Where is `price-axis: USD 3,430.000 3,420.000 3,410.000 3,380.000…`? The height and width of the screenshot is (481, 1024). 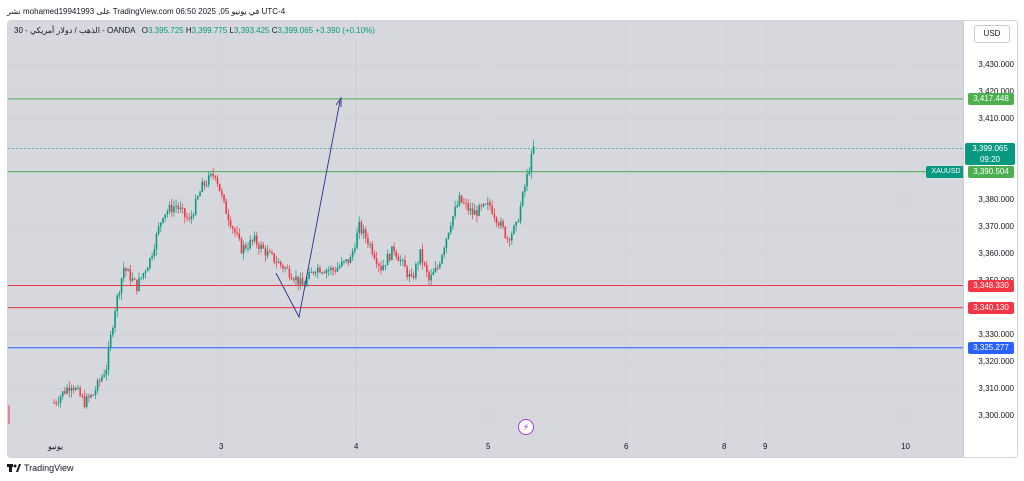
price-axis: USD 3,430.000 3,420.000 3,410.000 3,380.000… is located at coordinates (990, 239).